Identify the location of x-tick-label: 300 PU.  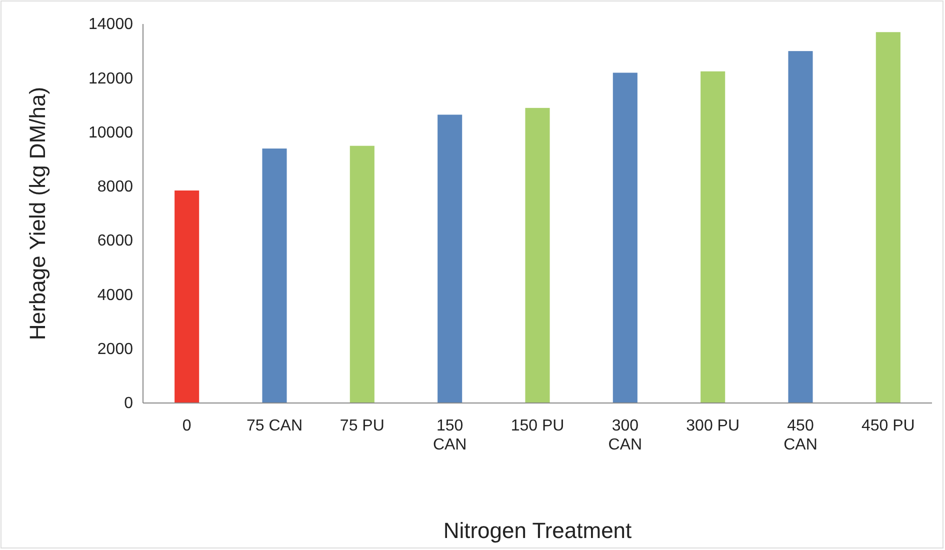
(713, 425).